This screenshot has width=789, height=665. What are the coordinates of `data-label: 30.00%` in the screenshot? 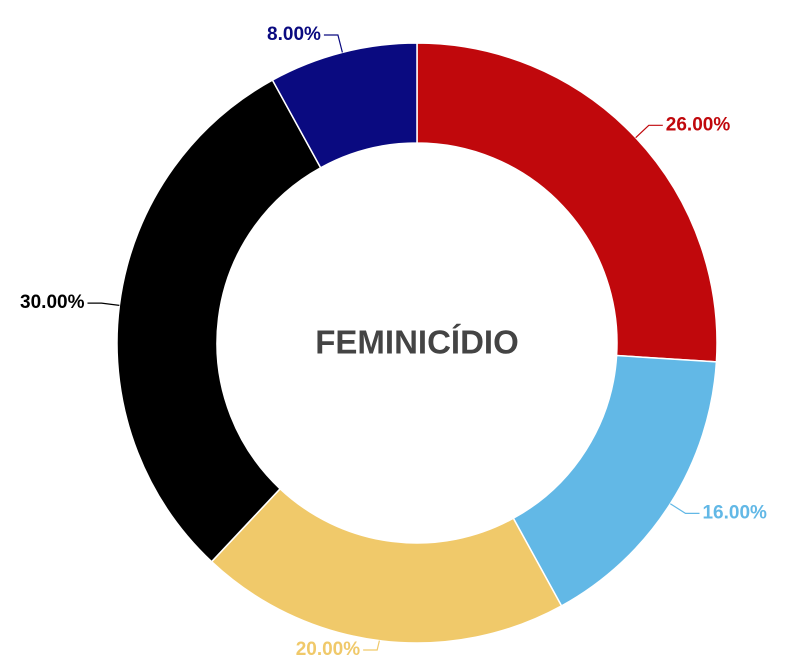 It's located at (52, 302).